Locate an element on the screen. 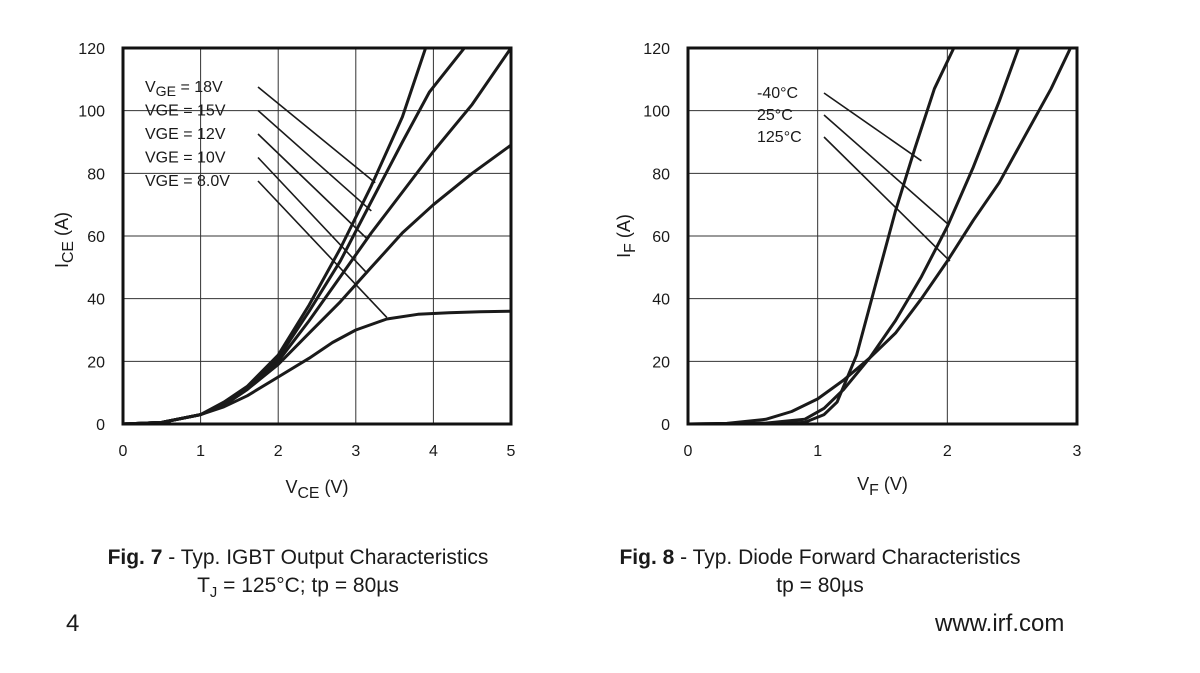 The width and height of the screenshot is (1200, 673). fig8-y-axis-label: IF (A) is located at coordinates (626, 236).